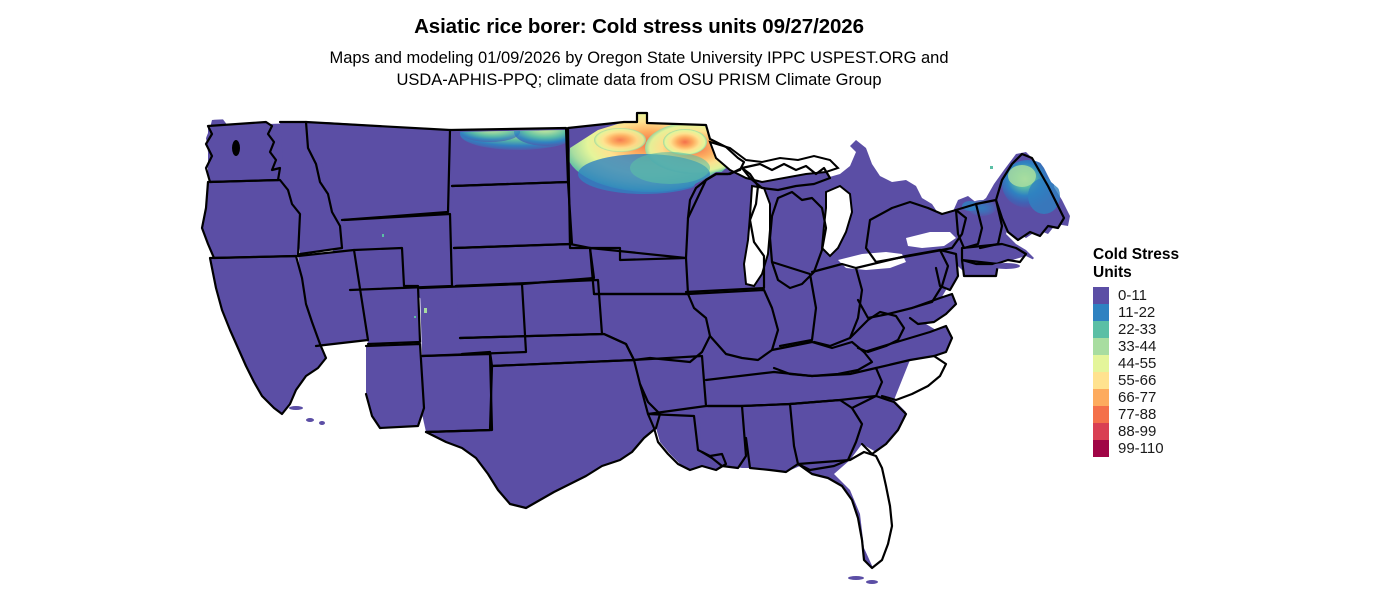 This screenshot has height=594, width=1400. Describe the element at coordinates (872, 261) in the screenshot. I see `lake-erie` at that location.